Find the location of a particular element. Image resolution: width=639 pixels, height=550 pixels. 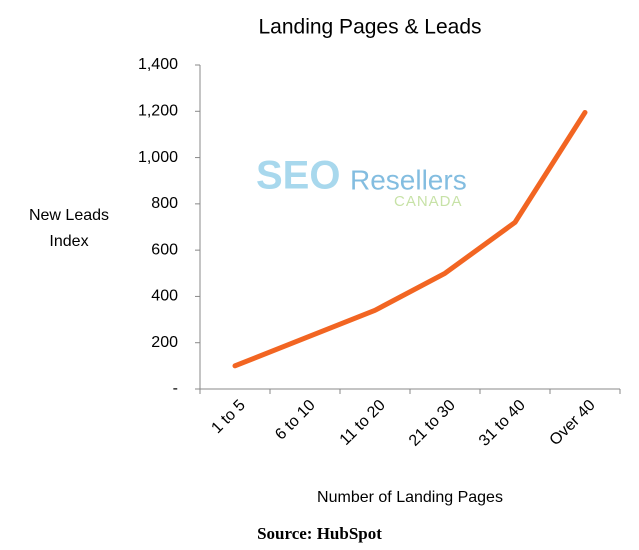

y-tick-label: 800 is located at coordinates (164, 203).